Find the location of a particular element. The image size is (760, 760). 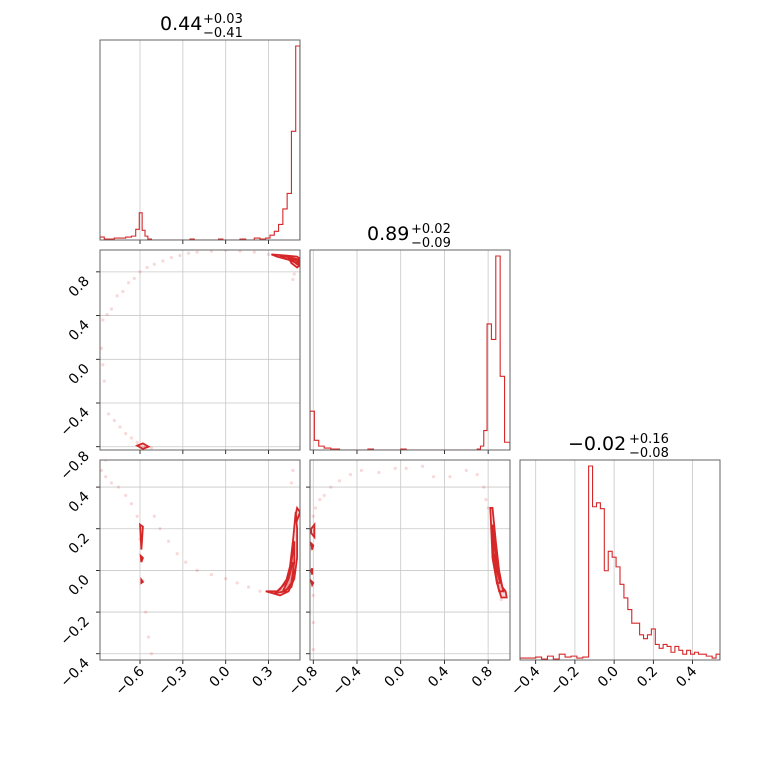

tick-label-x: −0.3 is located at coordinates (172, 681).